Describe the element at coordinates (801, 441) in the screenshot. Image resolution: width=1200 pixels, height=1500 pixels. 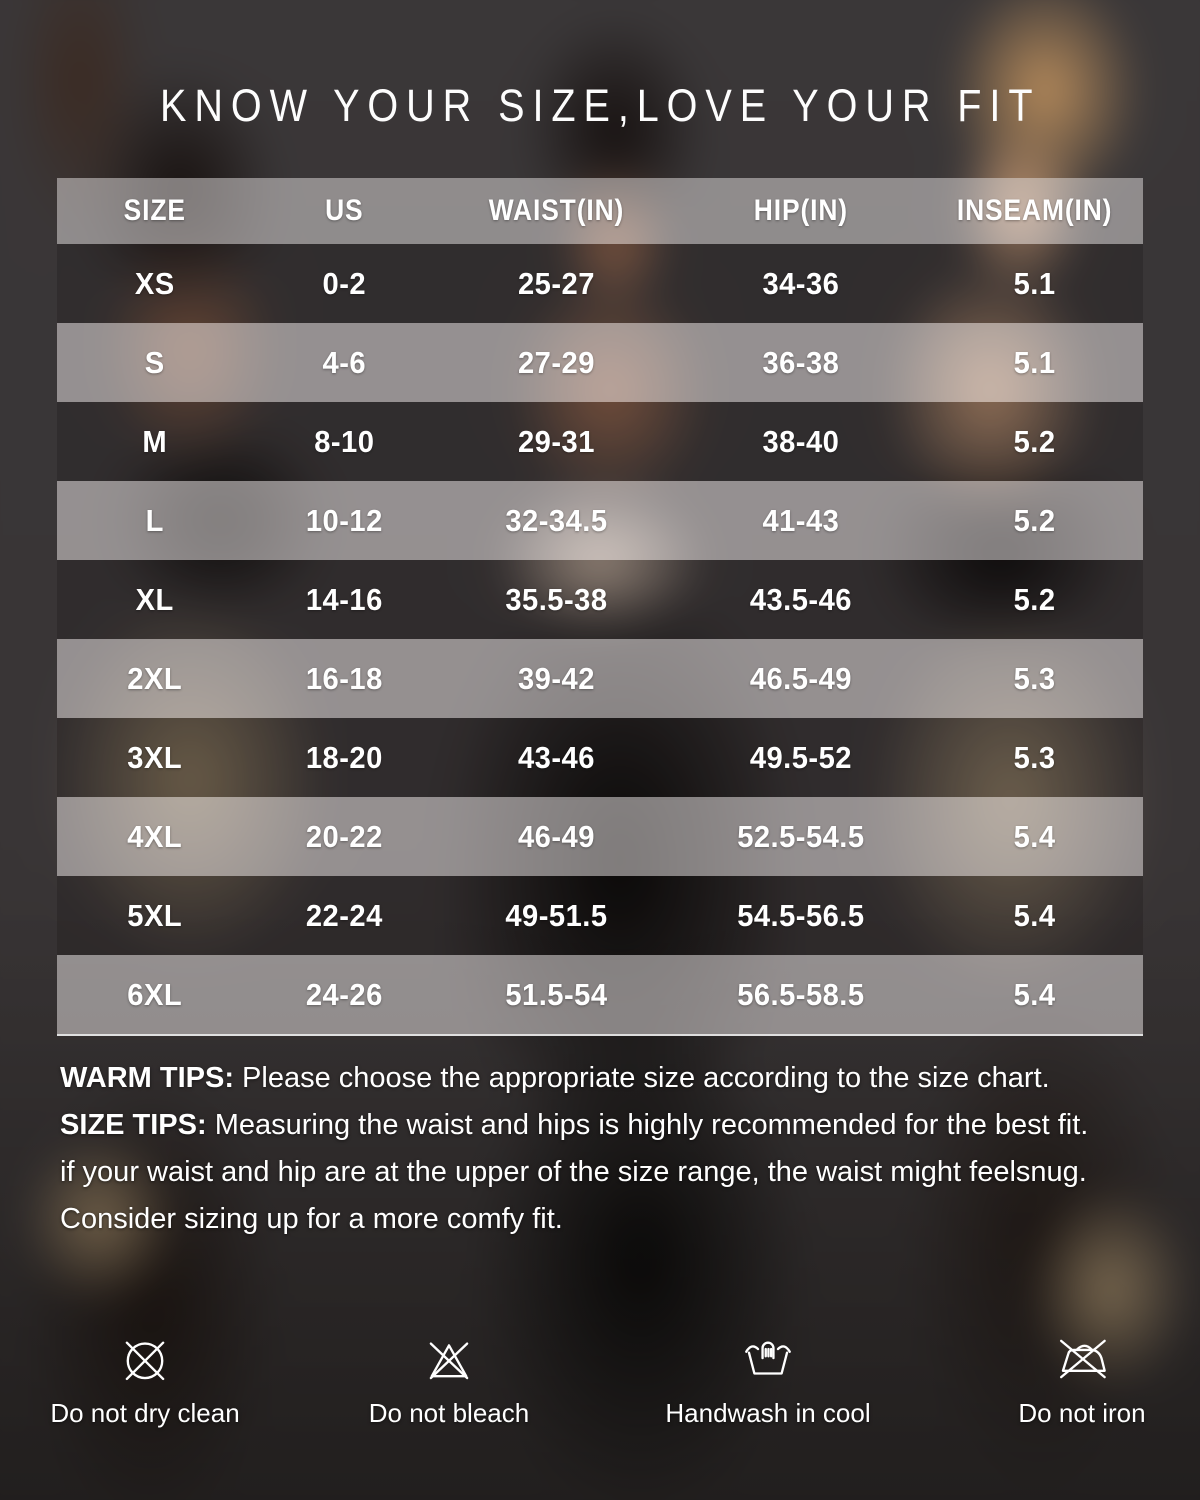
I see `table-cell: 38-40` at that location.